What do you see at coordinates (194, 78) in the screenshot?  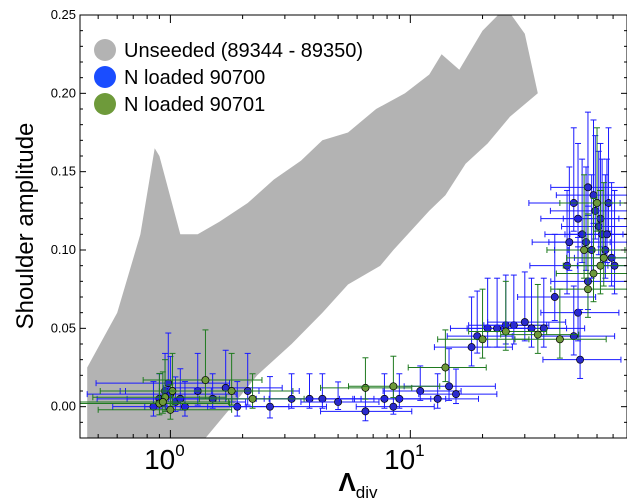 I see `legend-label: N loaded 90700` at bounding box center [194, 78].